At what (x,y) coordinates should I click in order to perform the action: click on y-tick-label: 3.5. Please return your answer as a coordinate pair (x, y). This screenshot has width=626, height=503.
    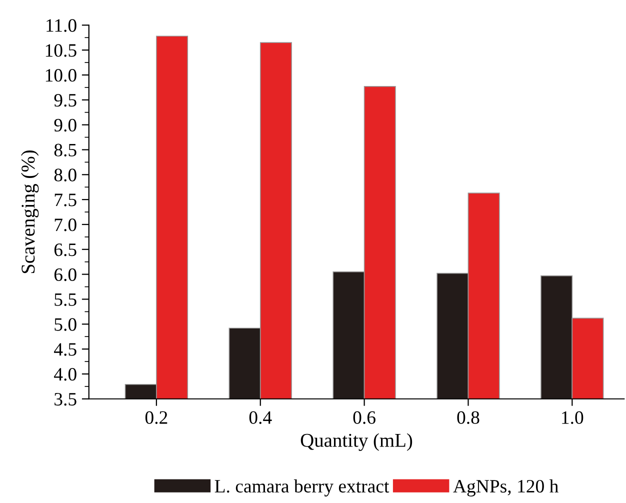
    Looking at the image, I should click on (65, 399).